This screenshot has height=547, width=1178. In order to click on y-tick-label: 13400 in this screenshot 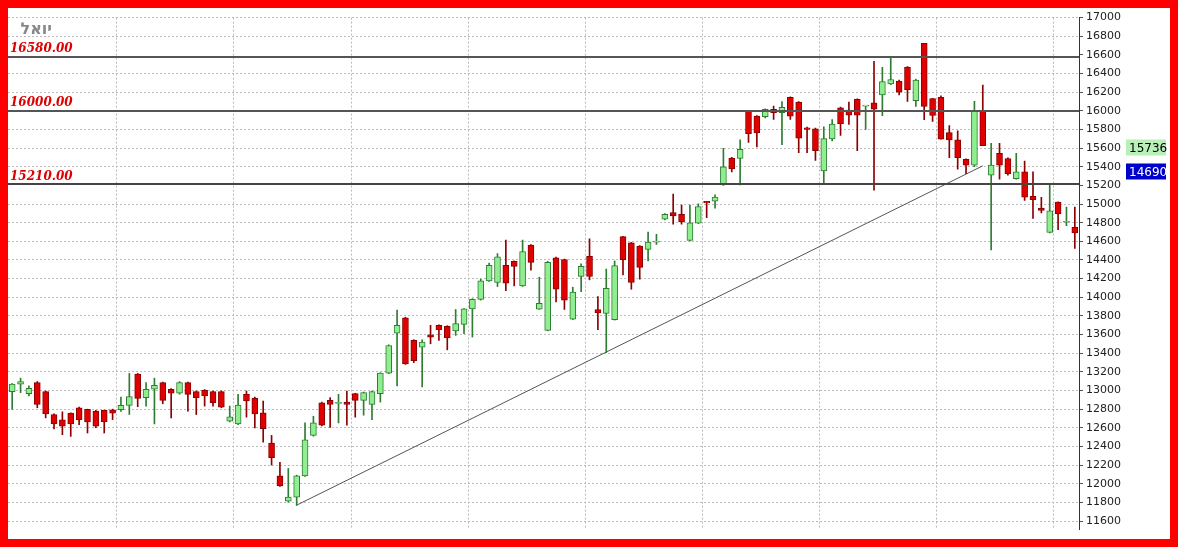, I will do `click(1104, 353)`.